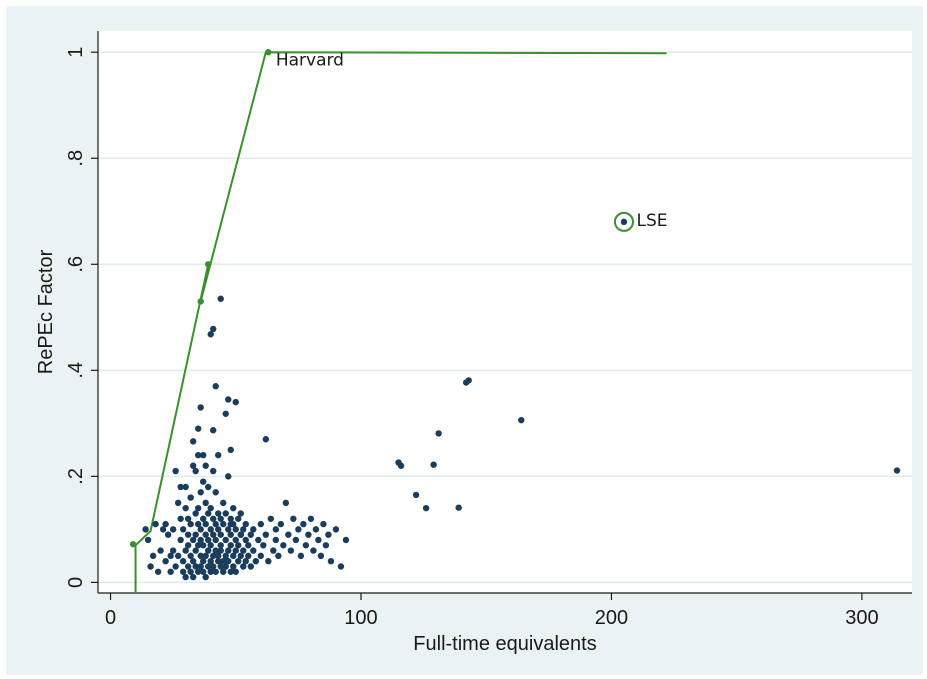 The height and width of the screenshot is (679, 927). Describe the element at coordinates (81, 317) in the screenshot. I see `y-axis-ticks: 0 .2 .4 .6 .8 1` at that location.